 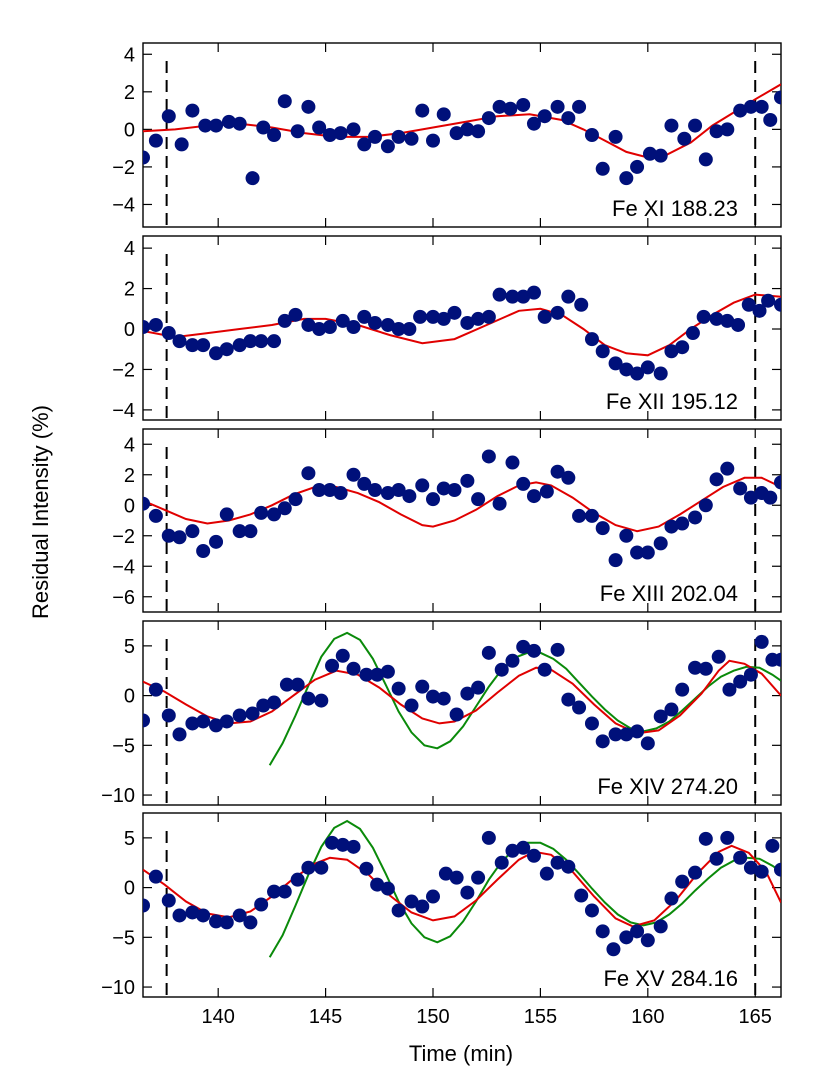 What do you see at coordinates (123, 938) in the screenshot?
I see `y-tick-label: −5` at bounding box center [123, 938].